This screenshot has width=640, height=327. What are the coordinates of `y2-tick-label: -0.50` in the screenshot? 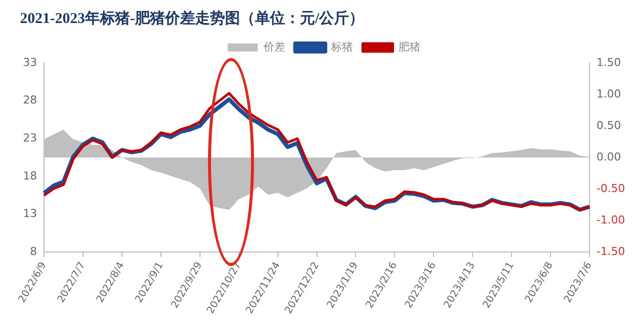 It's located at (611, 188).